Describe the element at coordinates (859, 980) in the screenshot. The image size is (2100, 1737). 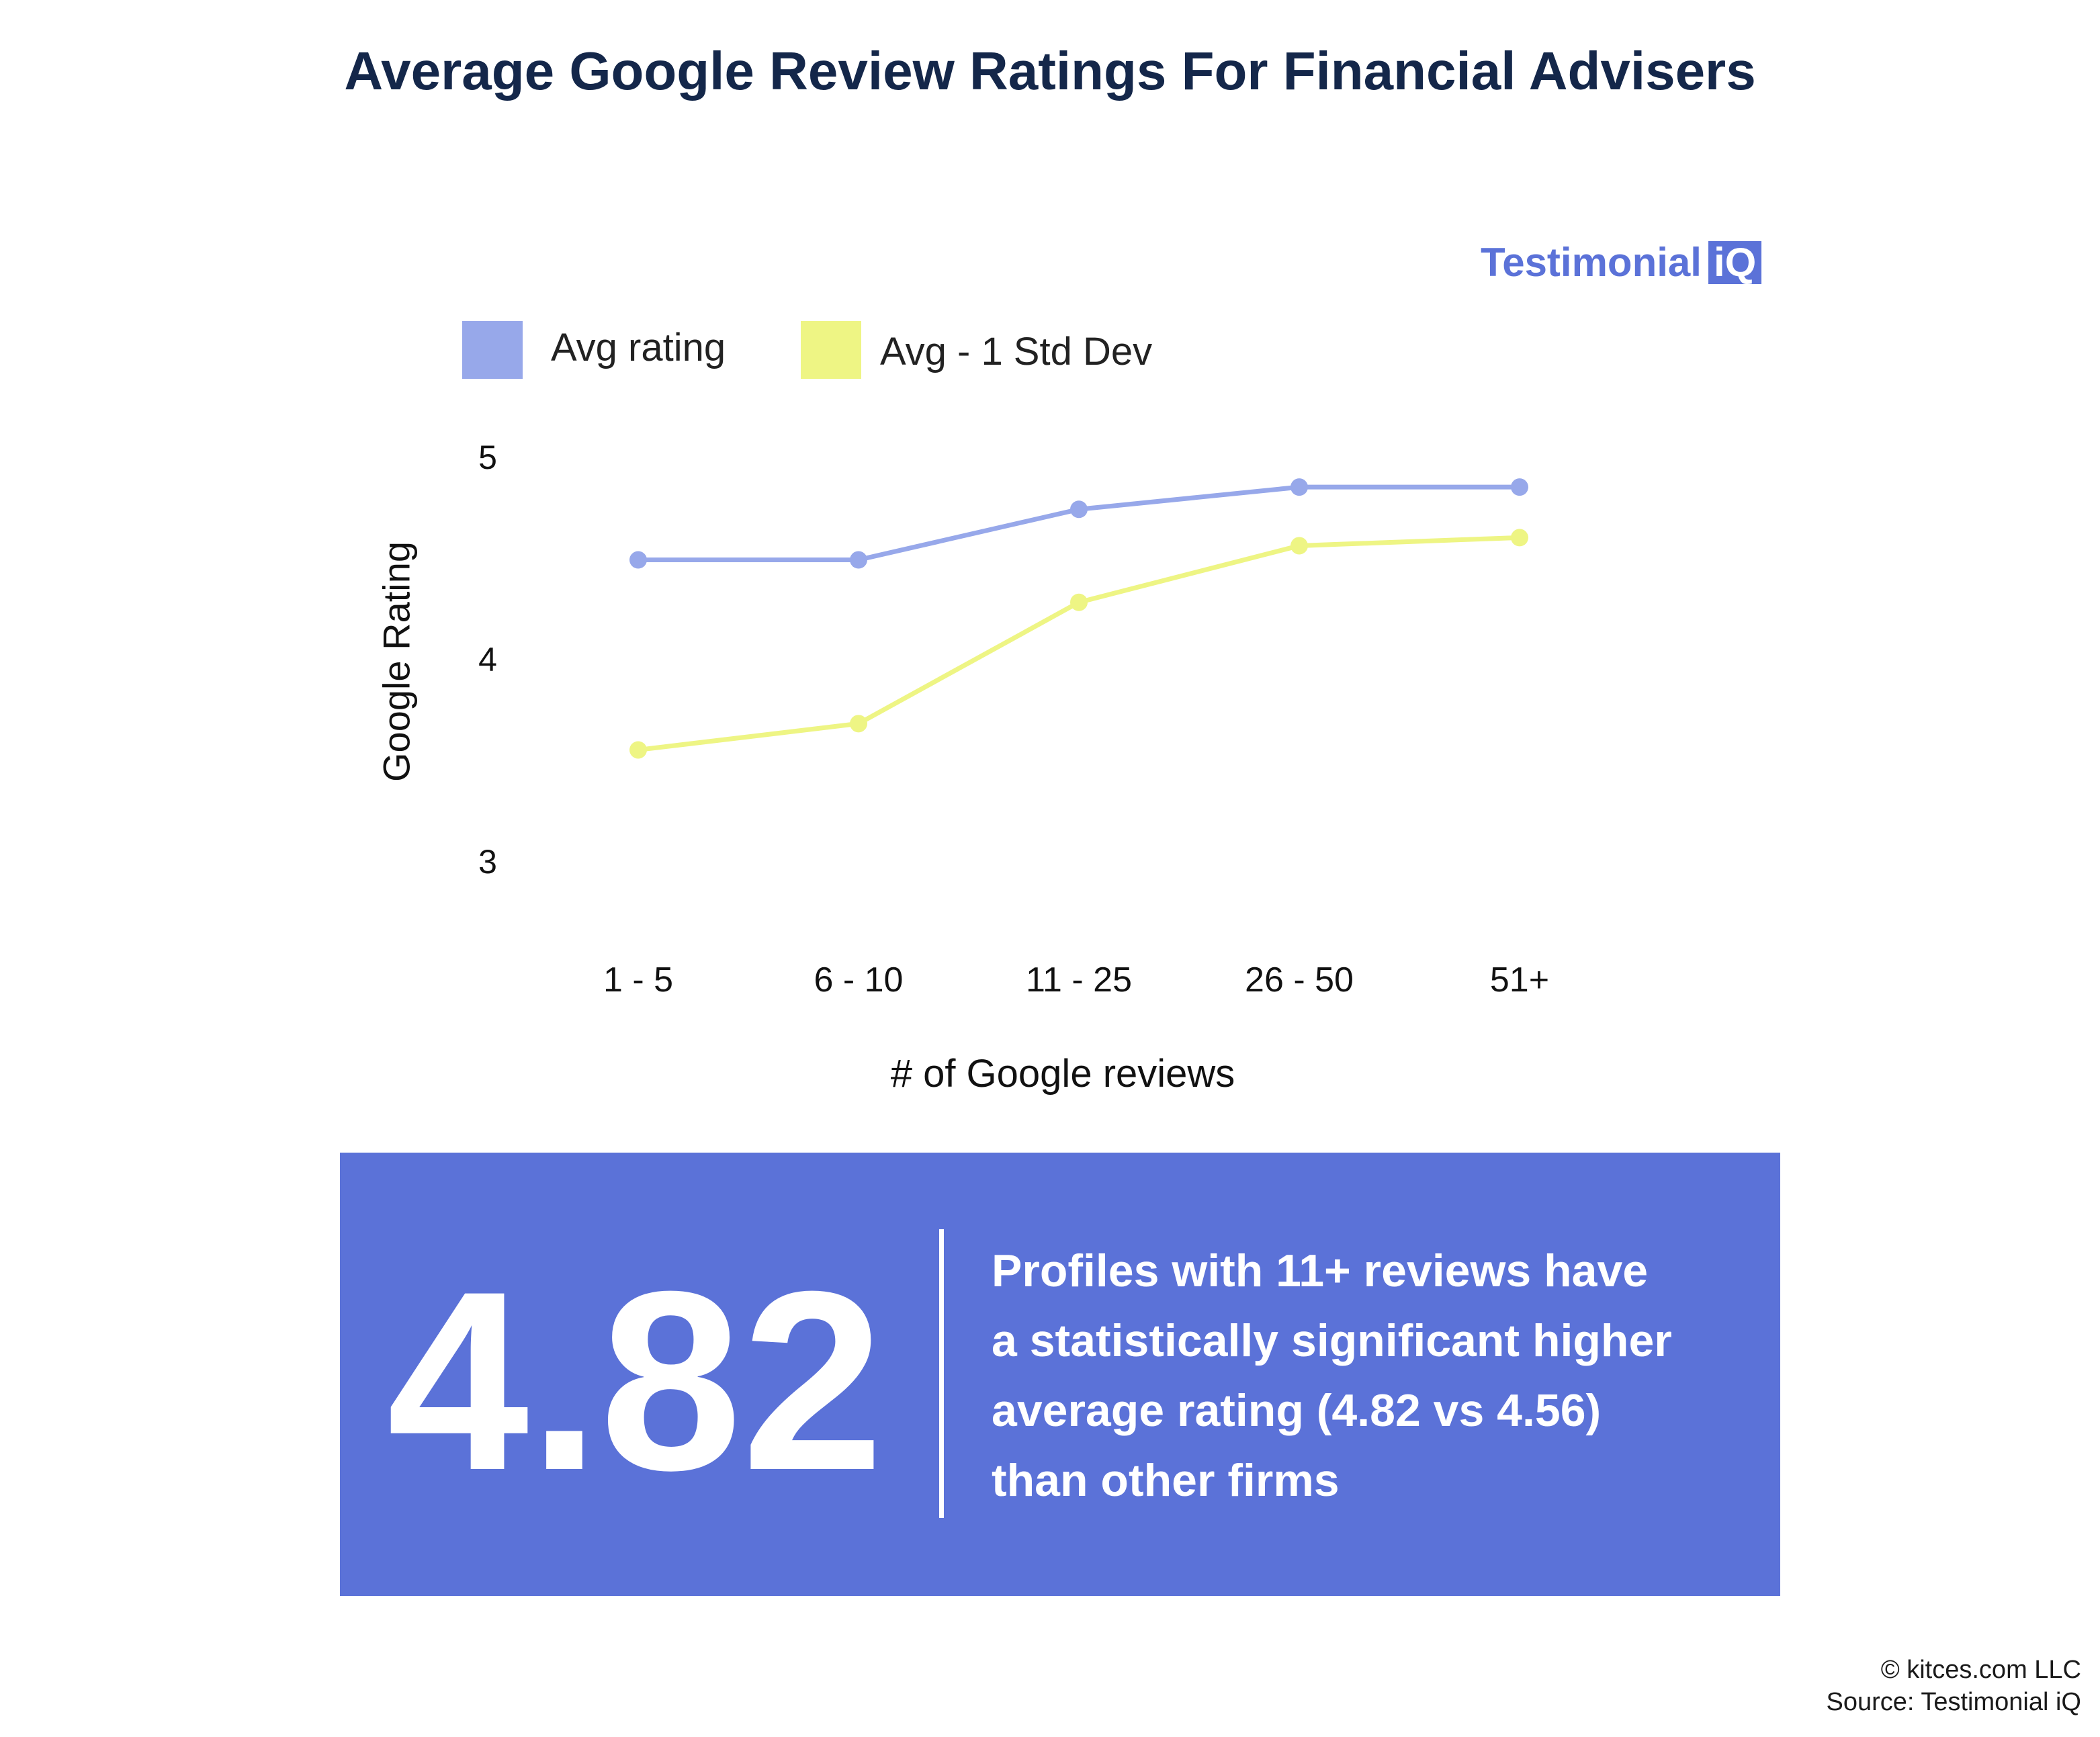
I see `x-tick-label: 6 - 10` at that location.